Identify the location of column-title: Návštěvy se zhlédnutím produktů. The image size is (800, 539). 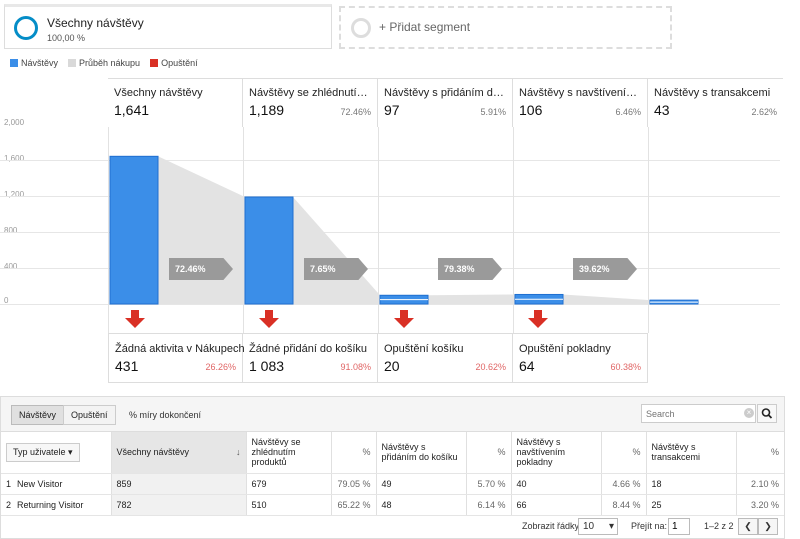
(276, 452).